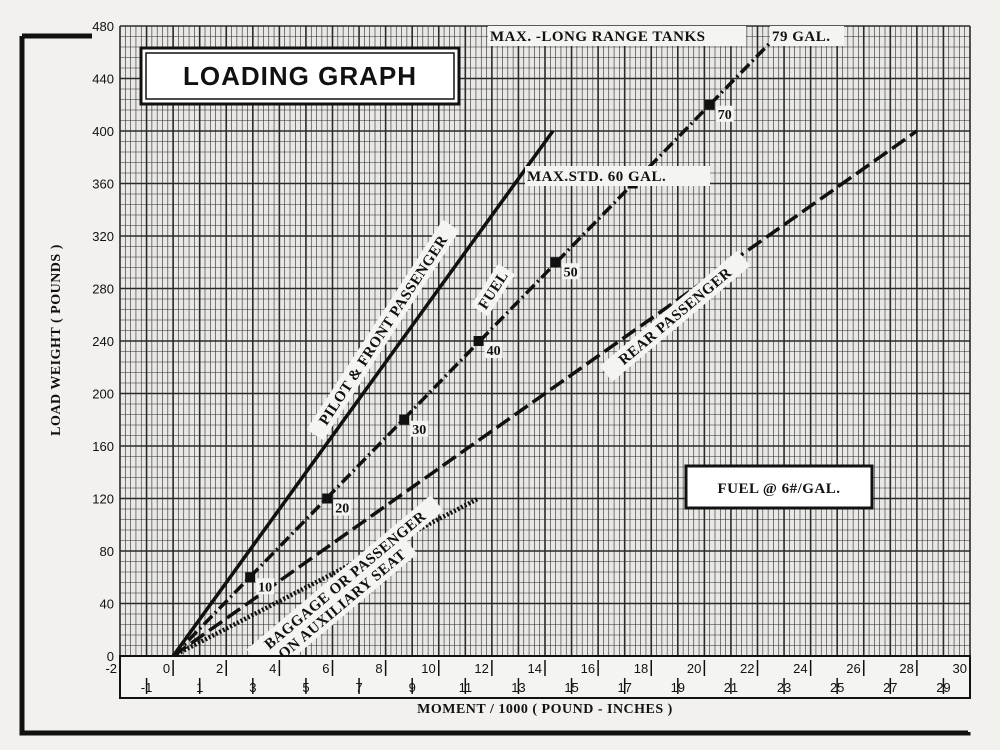  What do you see at coordinates (535, 668) in the screenshot?
I see `x-tick-label: 14` at bounding box center [535, 668].